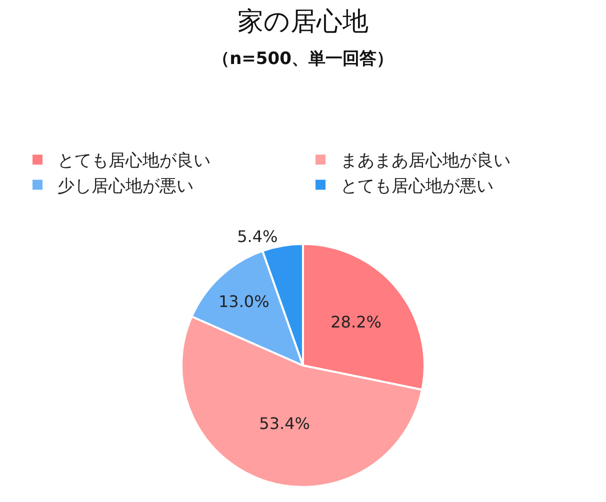  What do you see at coordinates (257, 236) in the screenshot?
I see `data-label: 5.4%` at bounding box center [257, 236].